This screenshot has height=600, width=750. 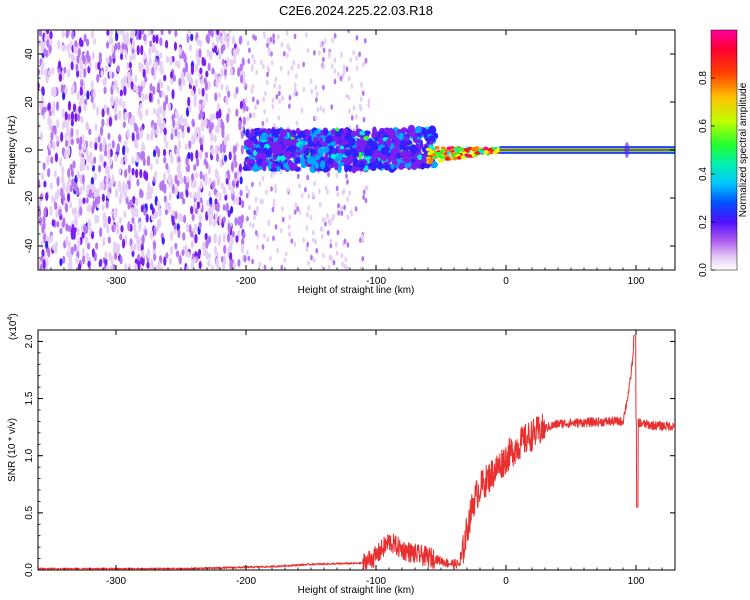 What do you see at coordinates (29, 197) in the screenshot?
I see `y-tick-label: -20` at bounding box center [29, 197].